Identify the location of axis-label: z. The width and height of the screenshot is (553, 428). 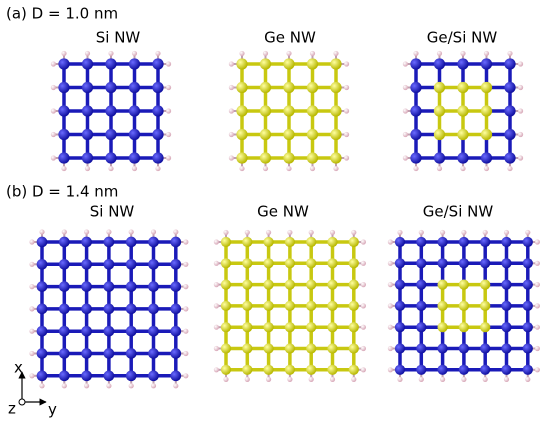
(12, 409).